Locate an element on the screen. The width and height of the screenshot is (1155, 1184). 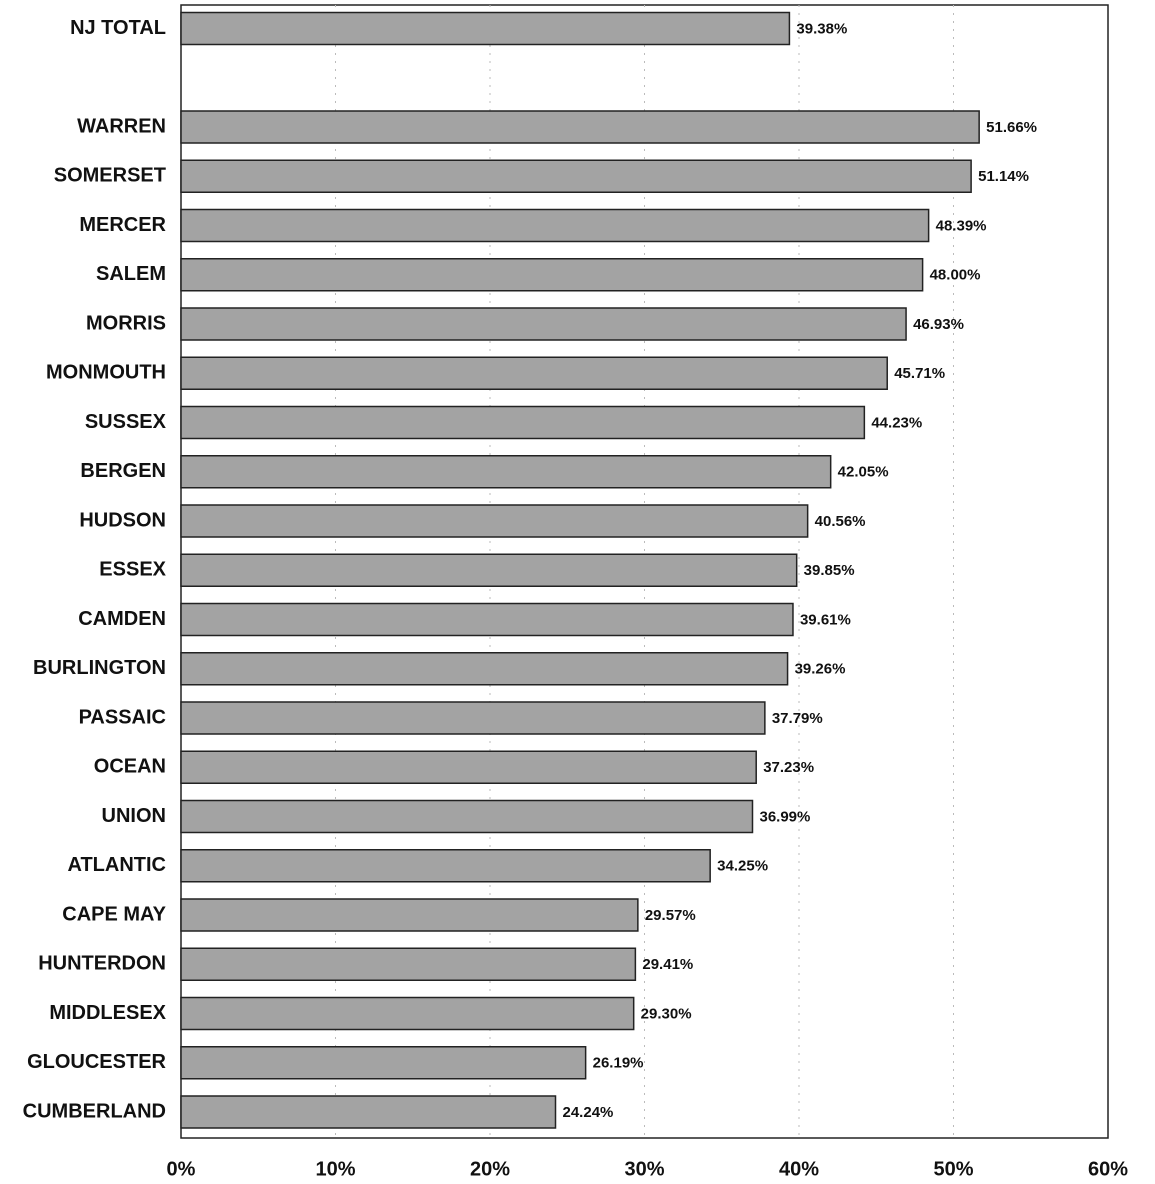
data-label: 37.23% is located at coordinates (788, 767).